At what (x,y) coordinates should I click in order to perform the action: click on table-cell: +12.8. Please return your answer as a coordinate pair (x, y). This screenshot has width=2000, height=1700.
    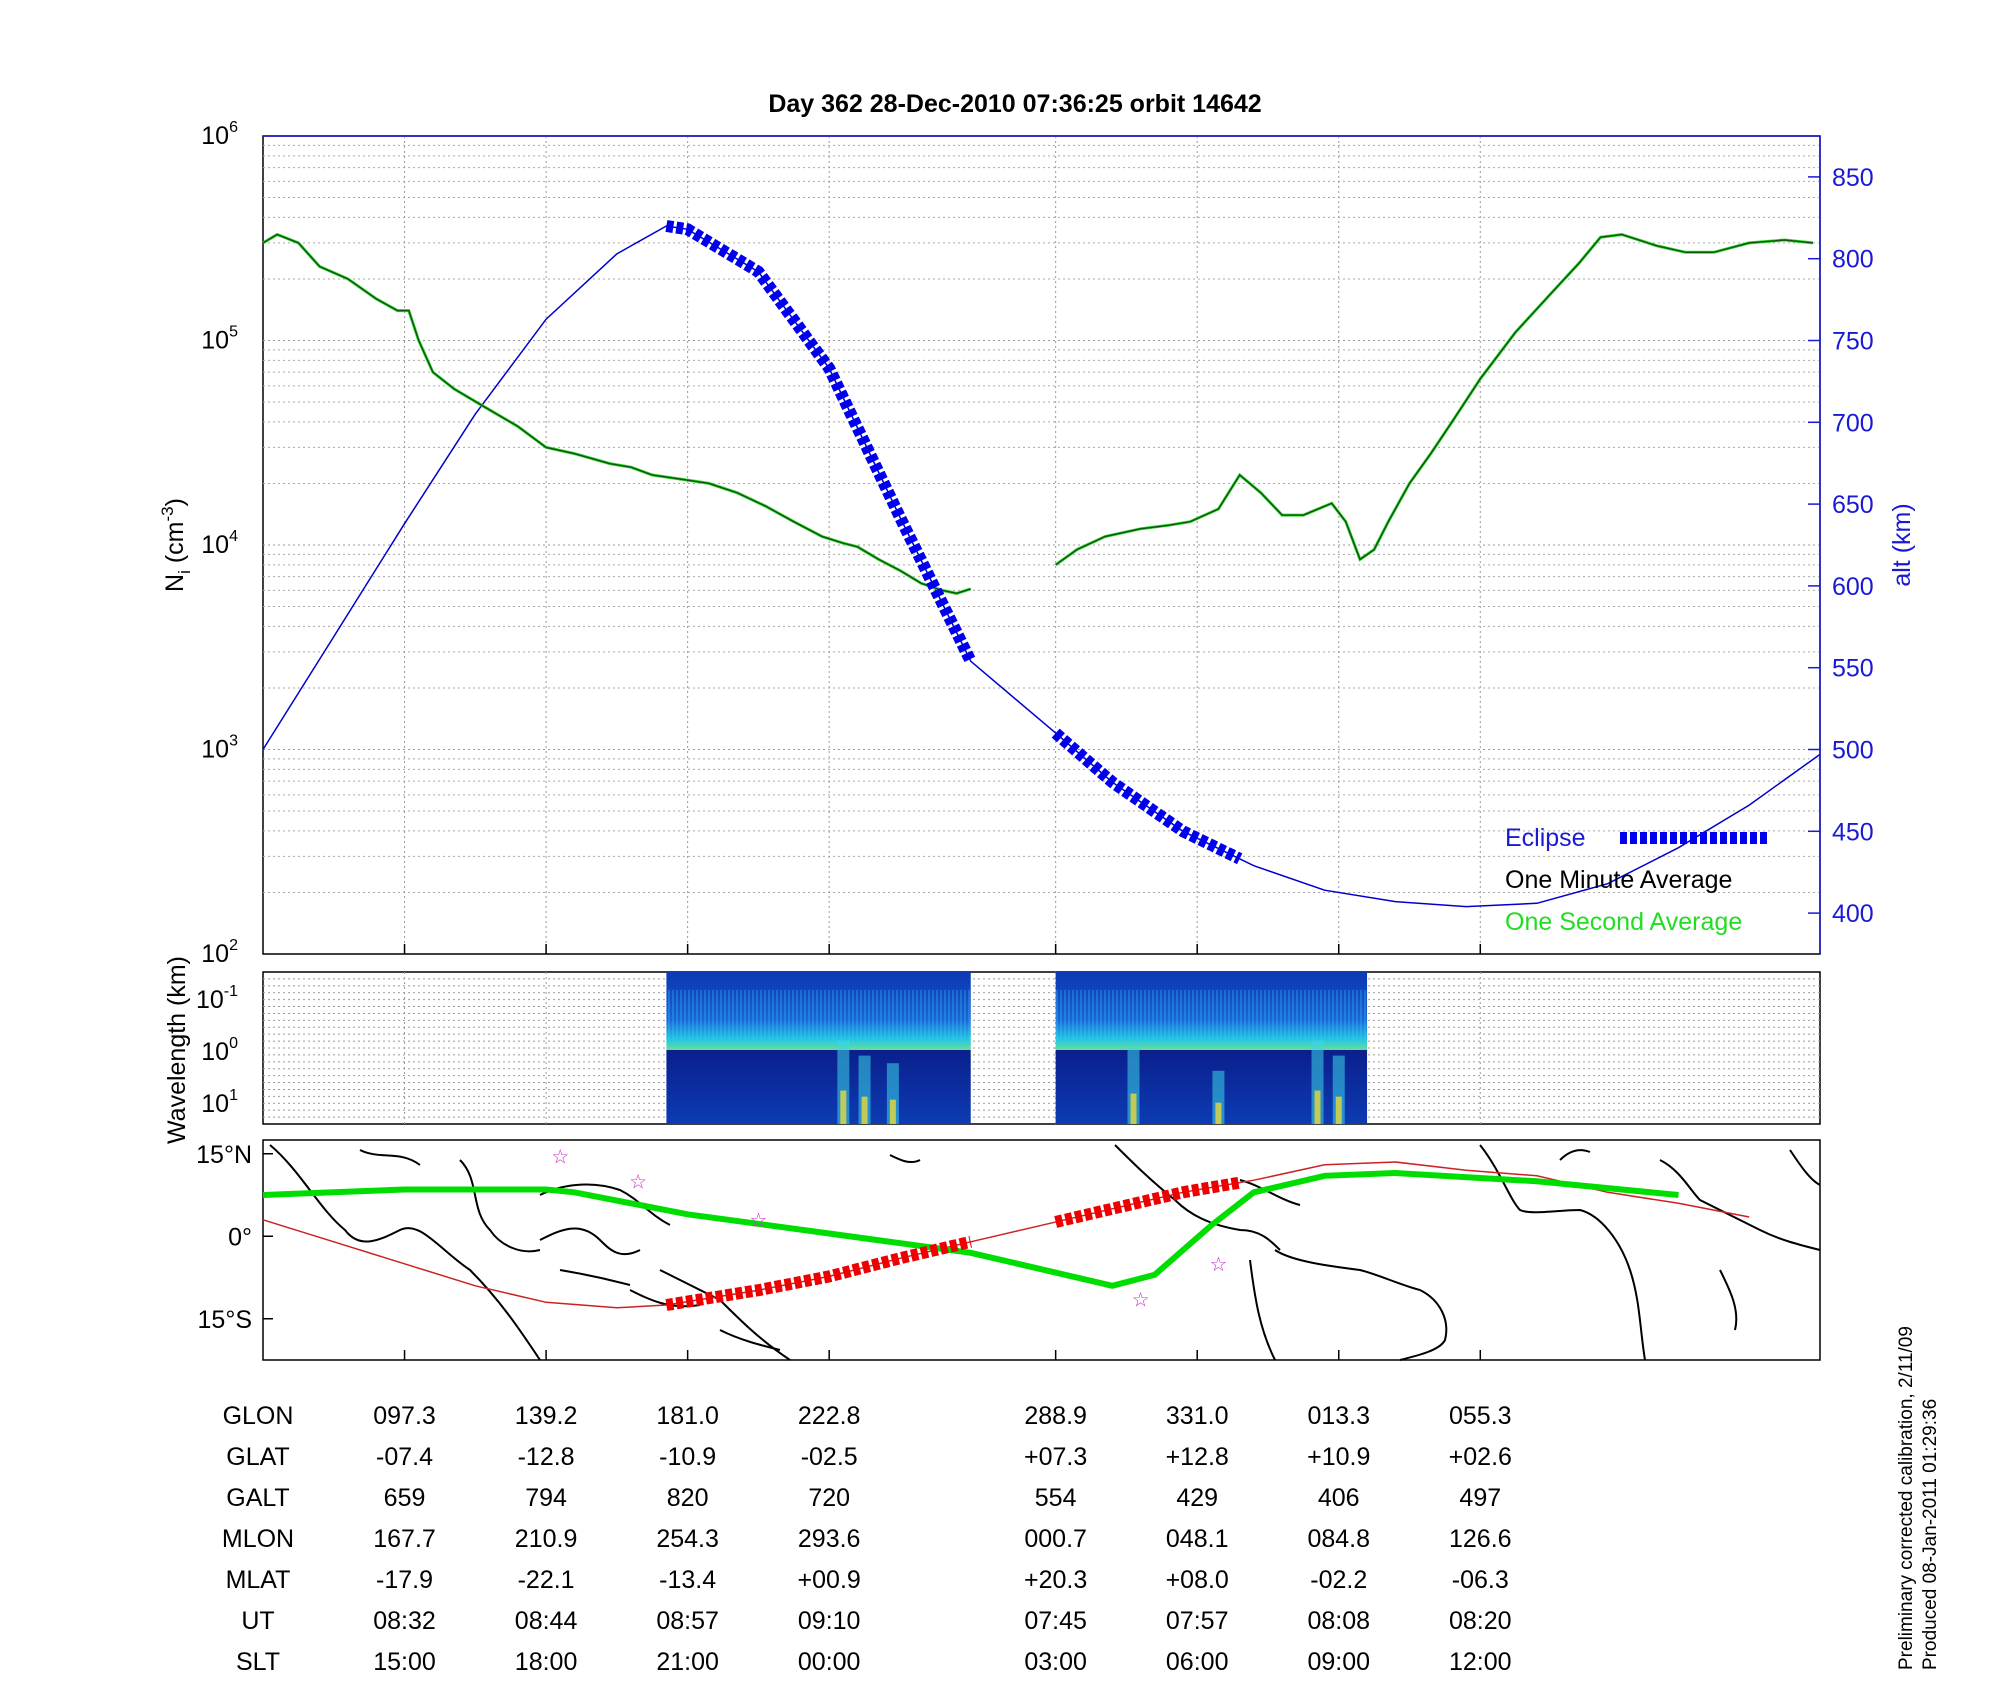
    Looking at the image, I should click on (1197, 1457).